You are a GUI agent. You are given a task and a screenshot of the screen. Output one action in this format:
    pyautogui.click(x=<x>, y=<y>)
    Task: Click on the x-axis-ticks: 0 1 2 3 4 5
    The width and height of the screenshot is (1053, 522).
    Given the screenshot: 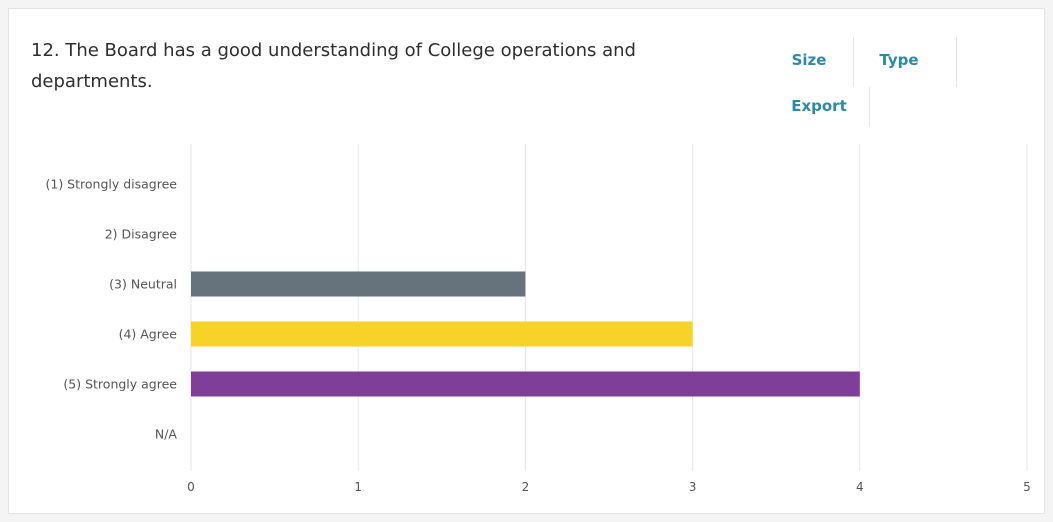 What is the action you would take?
    pyautogui.click(x=609, y=487)
    